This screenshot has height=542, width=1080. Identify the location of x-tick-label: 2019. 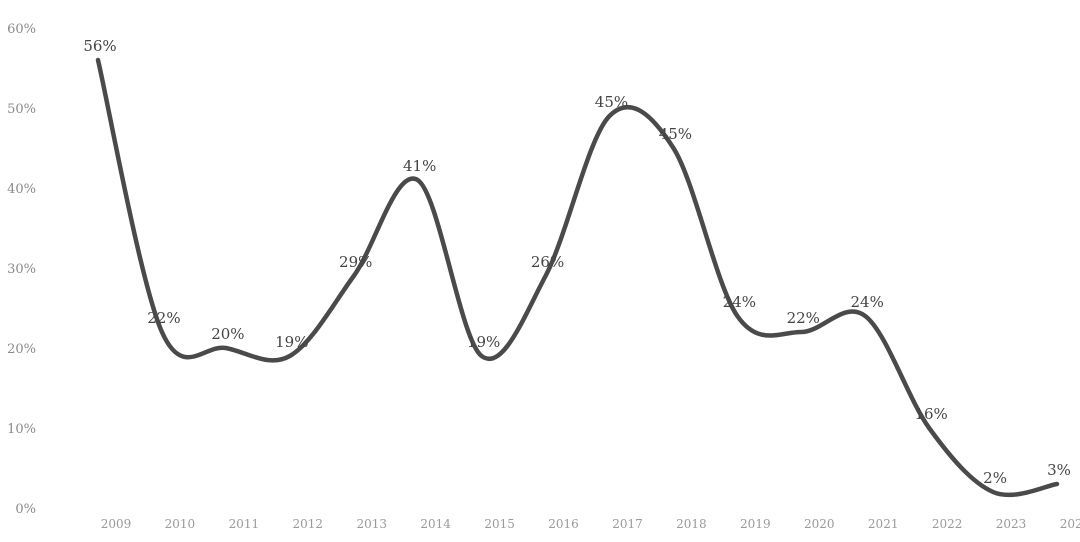
(755, 524).